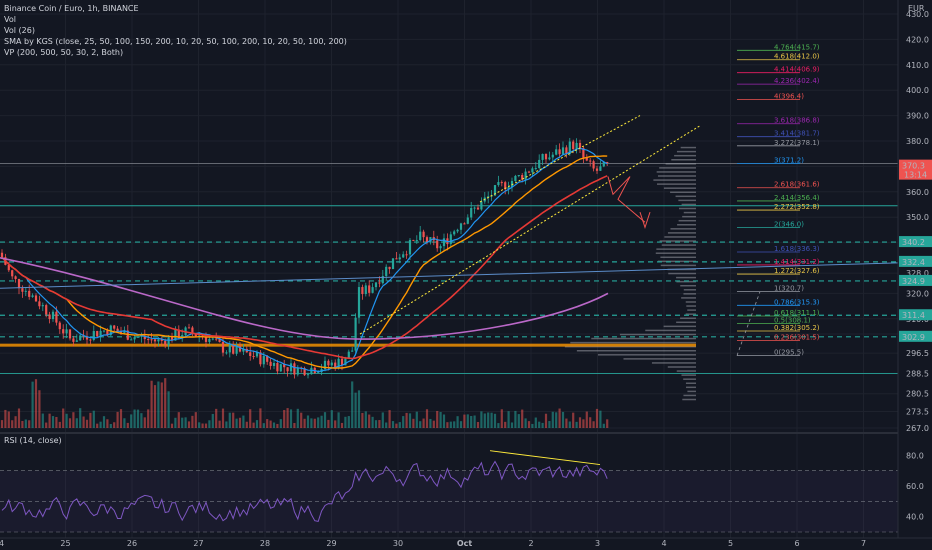 The height and width of the screenshot is (550, 932). Describe the element at coordinates (10, 19) in the screenshot. I see `legend-vol: Vol` at that location.